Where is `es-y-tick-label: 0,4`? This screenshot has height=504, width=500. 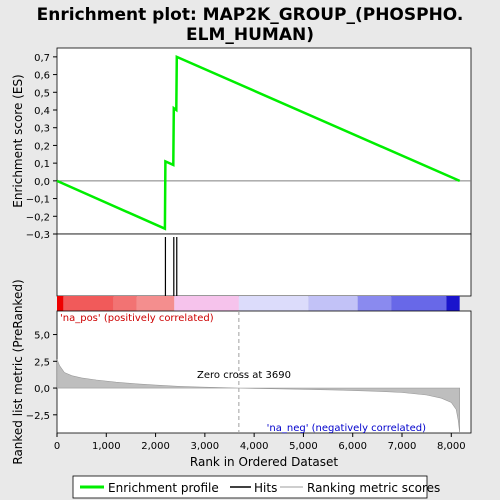
es-y-tick-label: 0,4 is located at coordinates (42, 111).